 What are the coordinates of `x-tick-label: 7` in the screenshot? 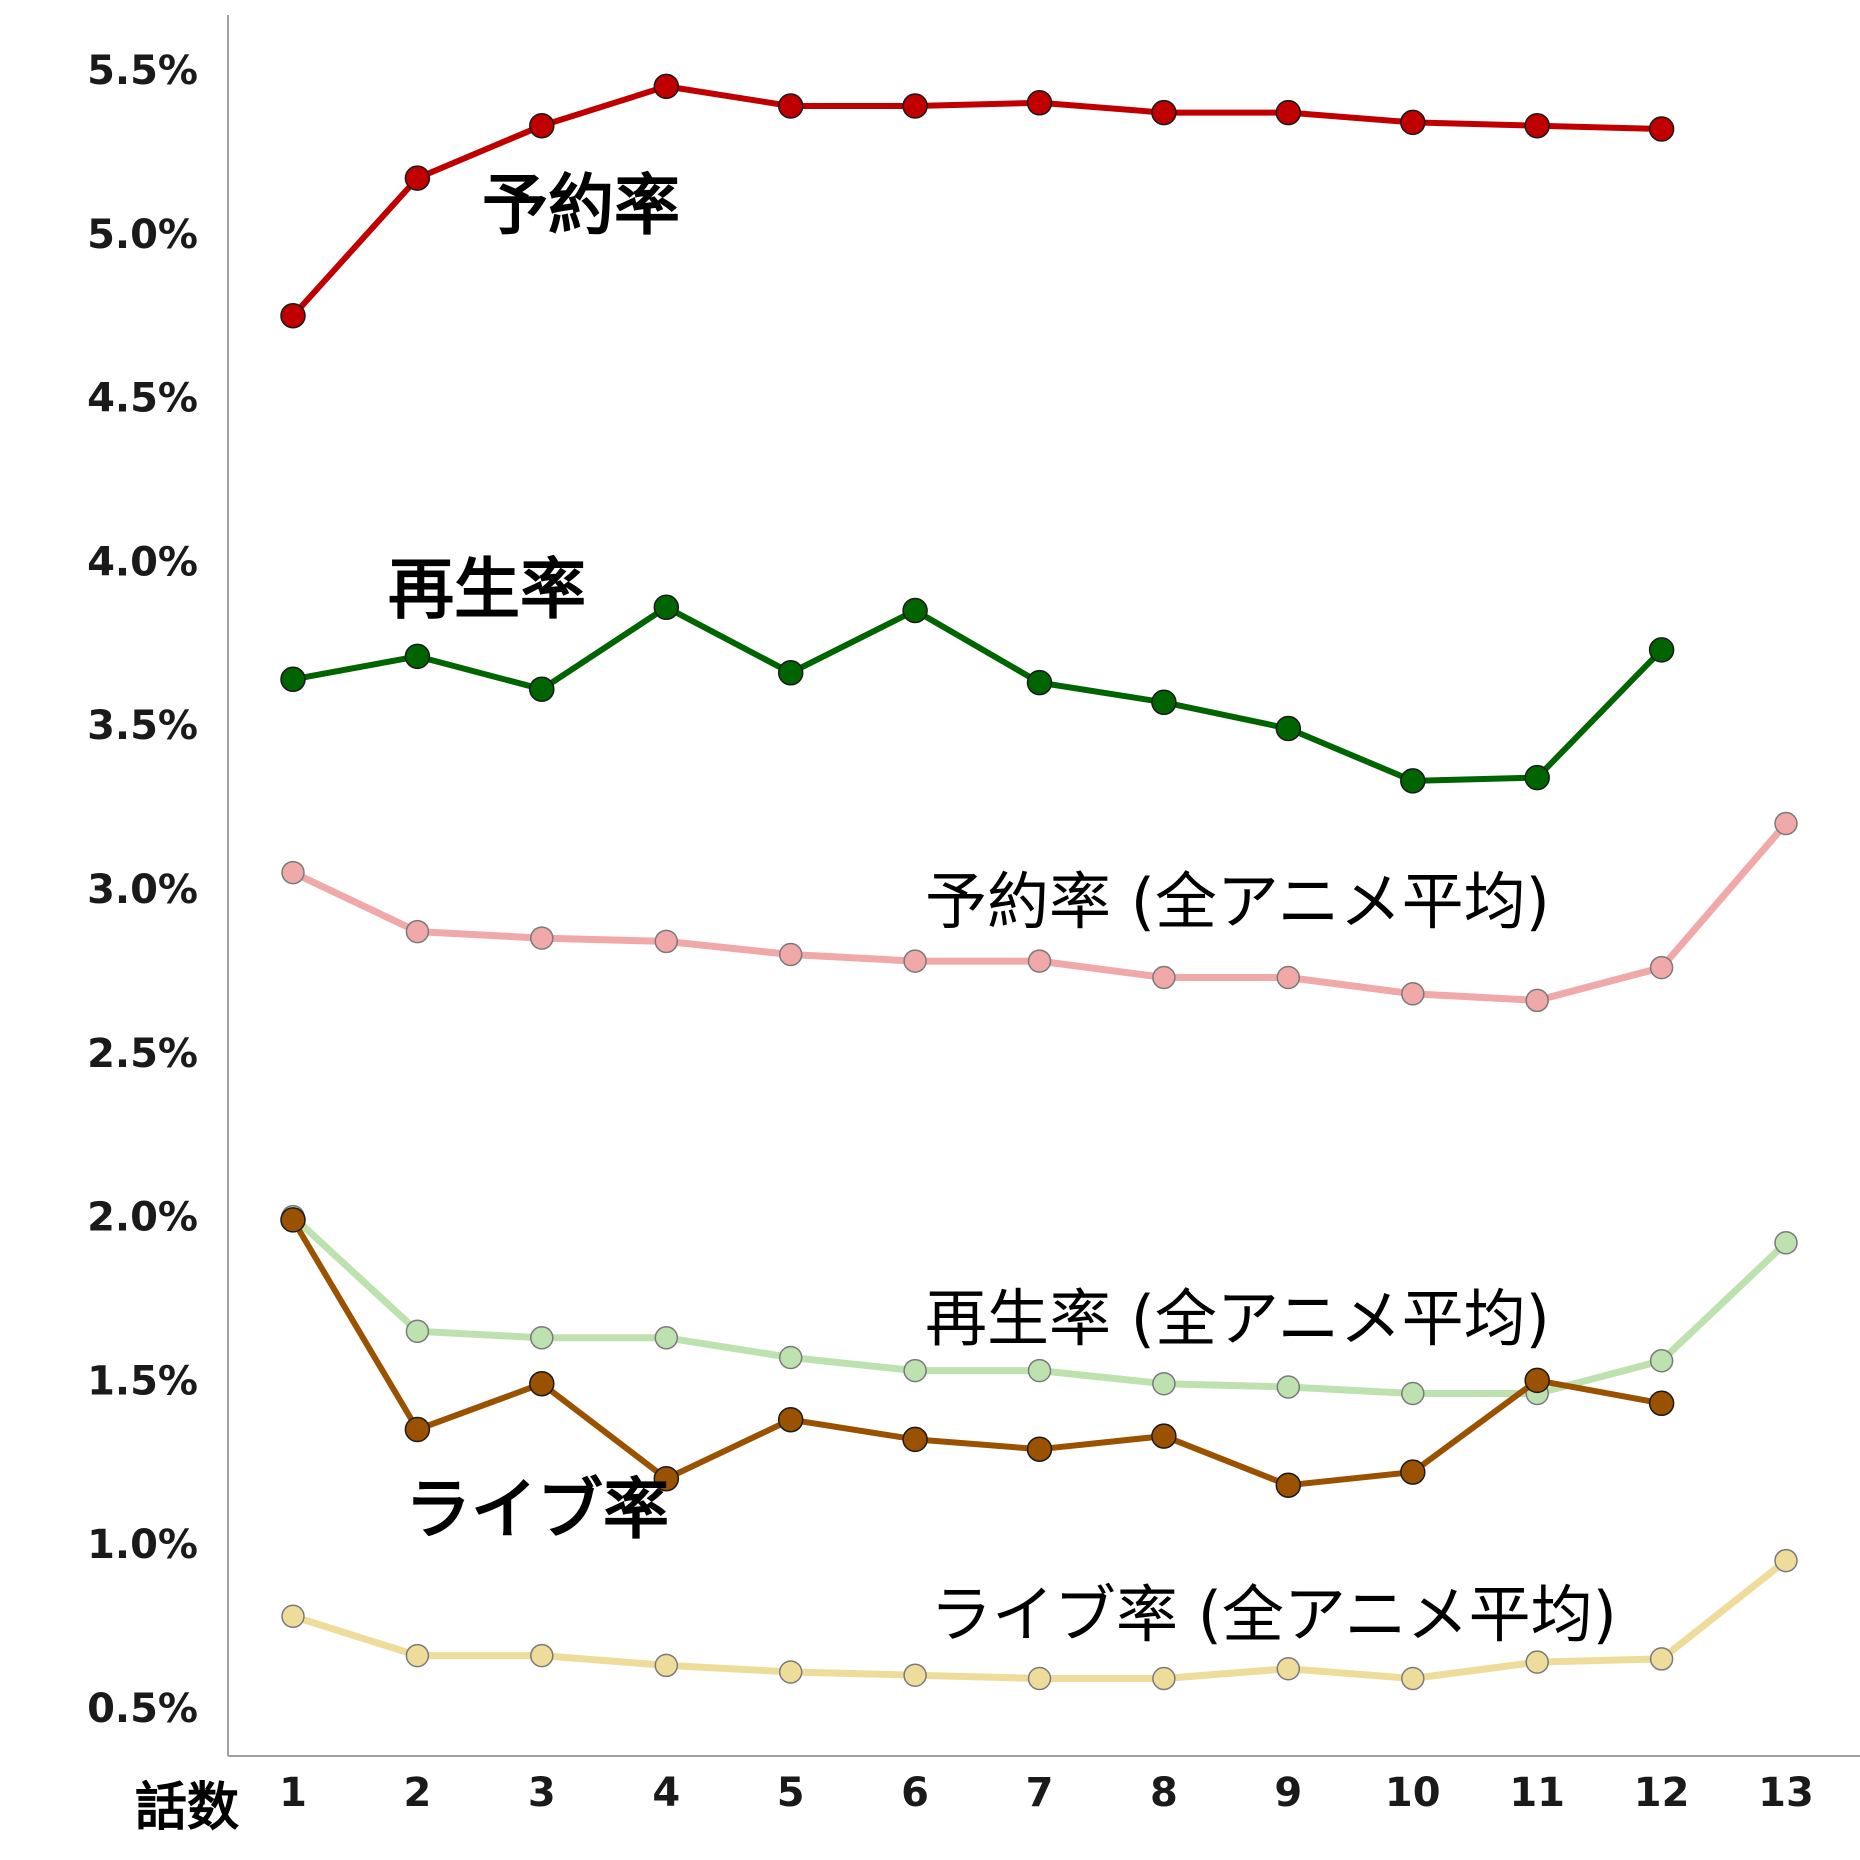 It's located at (1040, 1793).